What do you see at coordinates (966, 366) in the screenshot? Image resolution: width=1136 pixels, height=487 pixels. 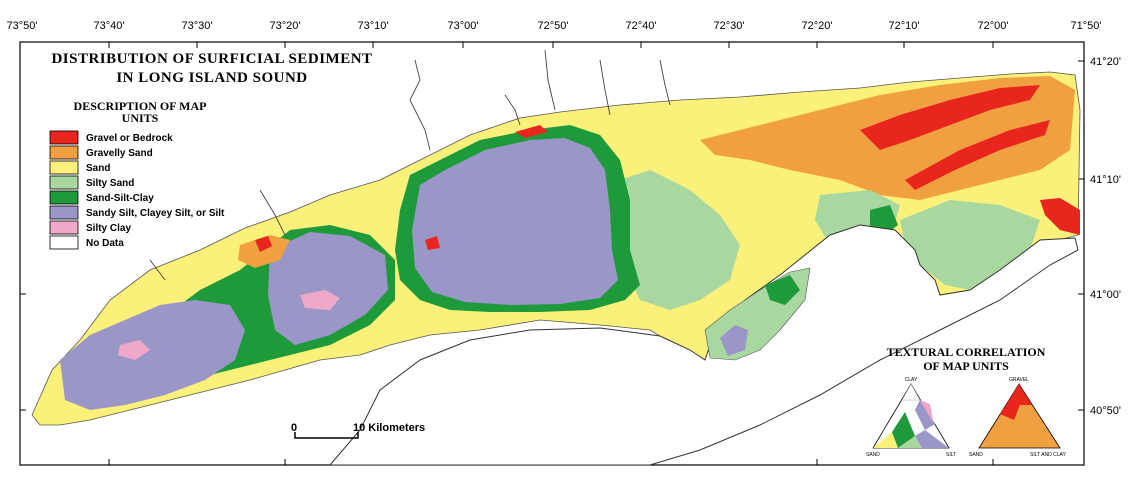 I see `textural-heading-line2: OF MAP UNITS` at bounding box center [966, 366].